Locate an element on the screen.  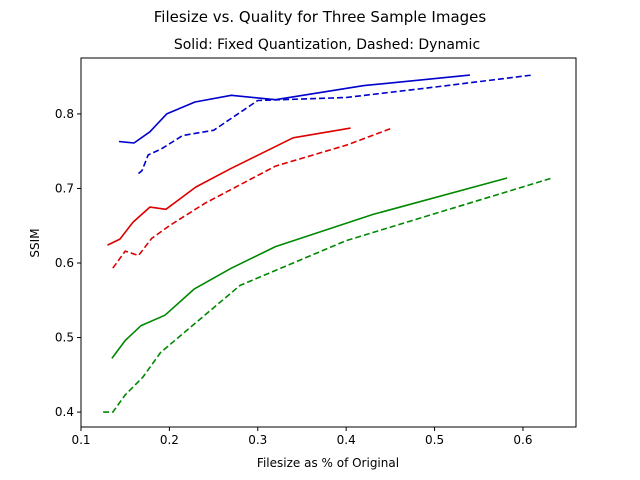
y-tick-label: 0.6 is located at coordinates (64, 263).